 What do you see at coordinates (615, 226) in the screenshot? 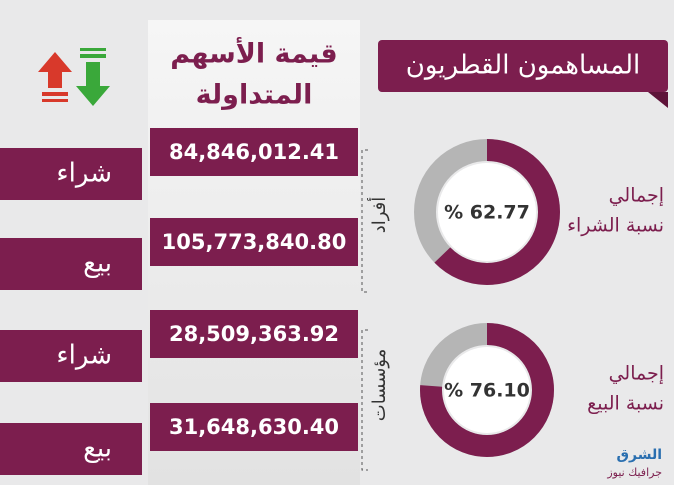
I see `donut-label: نسبة الشراء` at bounding box center [615, 226].